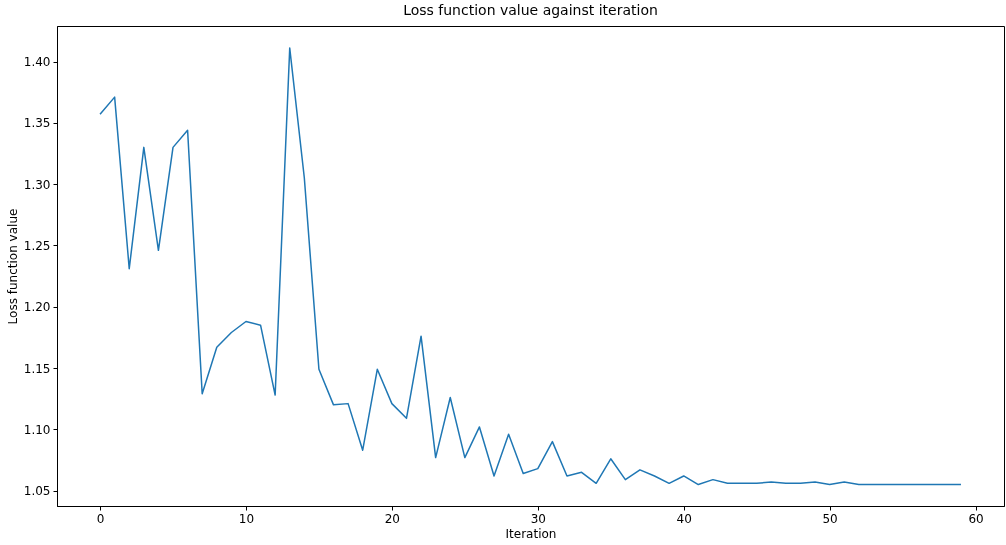 Image resolution: width=1006 pixels, height=545 pixels. Describe the element at coordinates (37, 307) in the screenshot. I see `y-tick-label: 1.20` at that location.